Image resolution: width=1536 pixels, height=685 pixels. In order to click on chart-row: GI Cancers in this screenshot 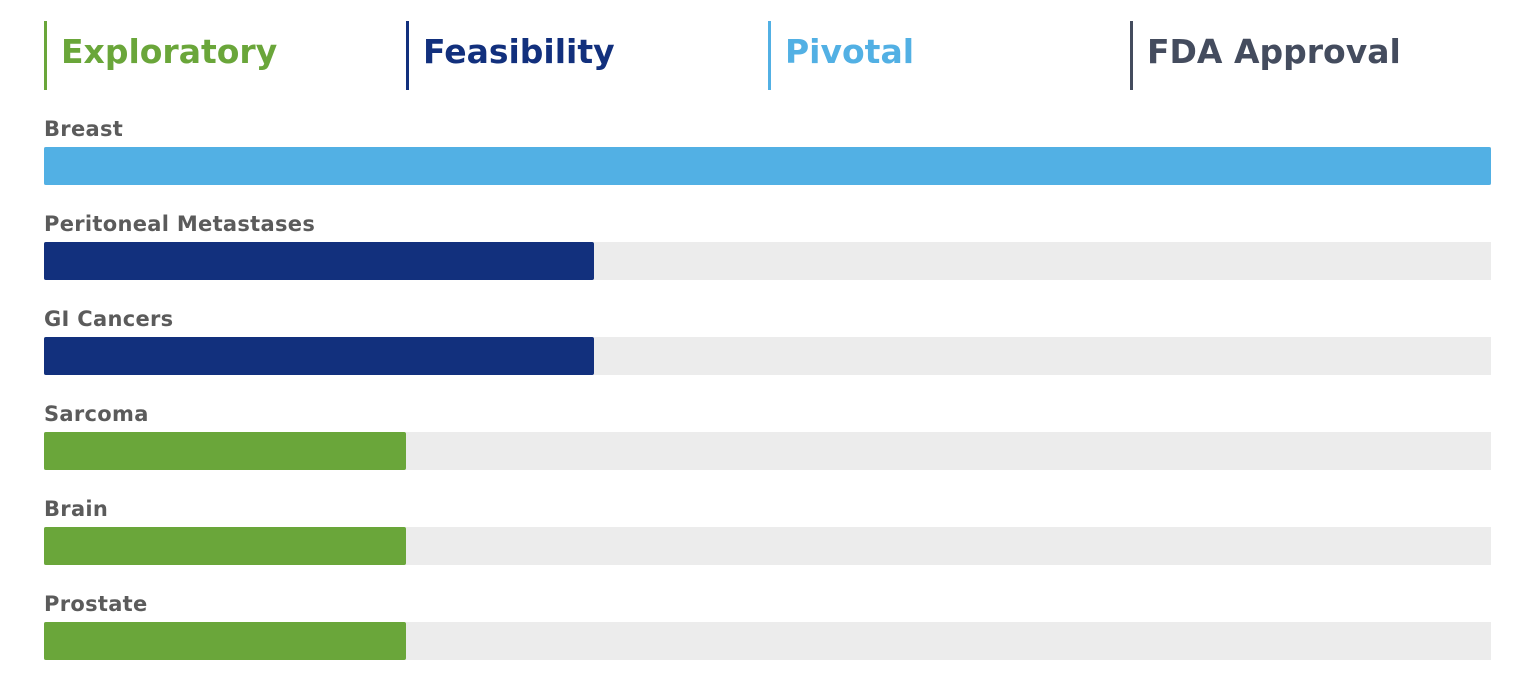, I will do `click(768, 349)`.